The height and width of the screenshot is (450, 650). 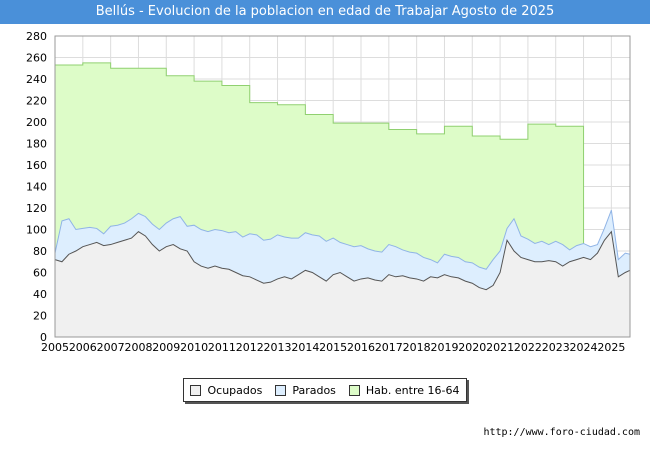 What do you see at coordinates (561, 432) in the screenshot?
I see `source-link: http://www.foro-ciudad.com` at bounding box center [561, 432].